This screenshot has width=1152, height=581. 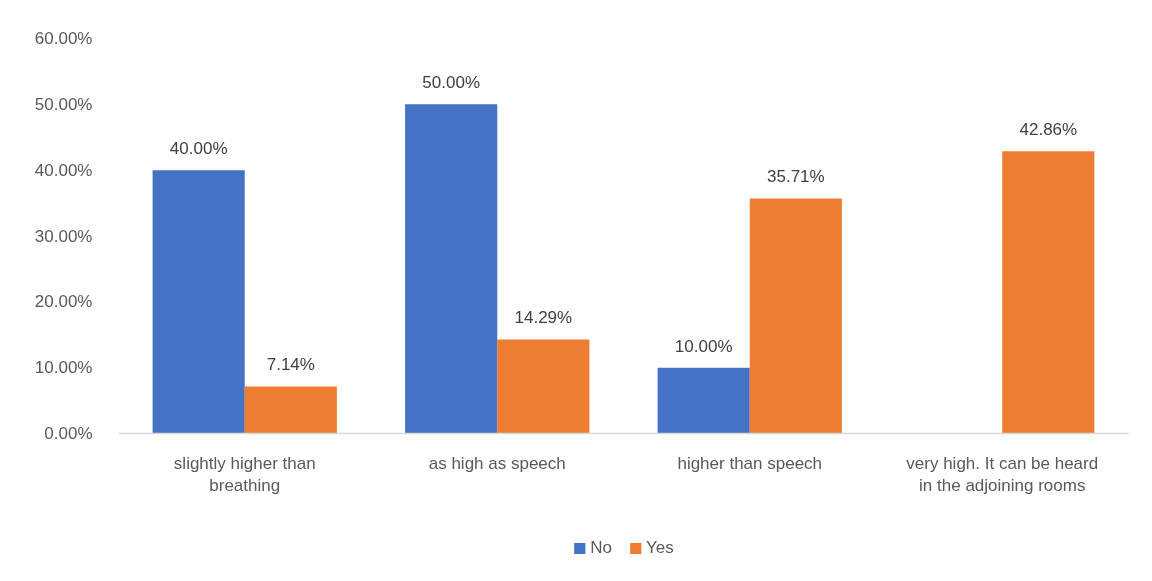 I want to click on y-tick-label: 0.00%, so click(x=68, y=433).